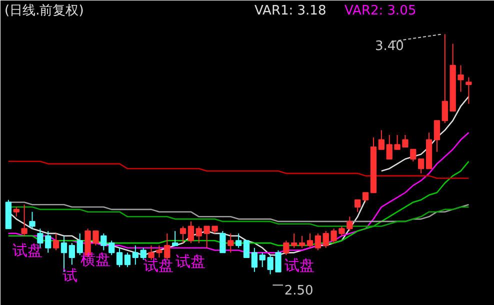 This screenshot has height=305, width=494. What do you see at coordinates (44, 11) in the screenshot?
I see `chart-title: (日线.前复权)` at bounding box center [44, 11].